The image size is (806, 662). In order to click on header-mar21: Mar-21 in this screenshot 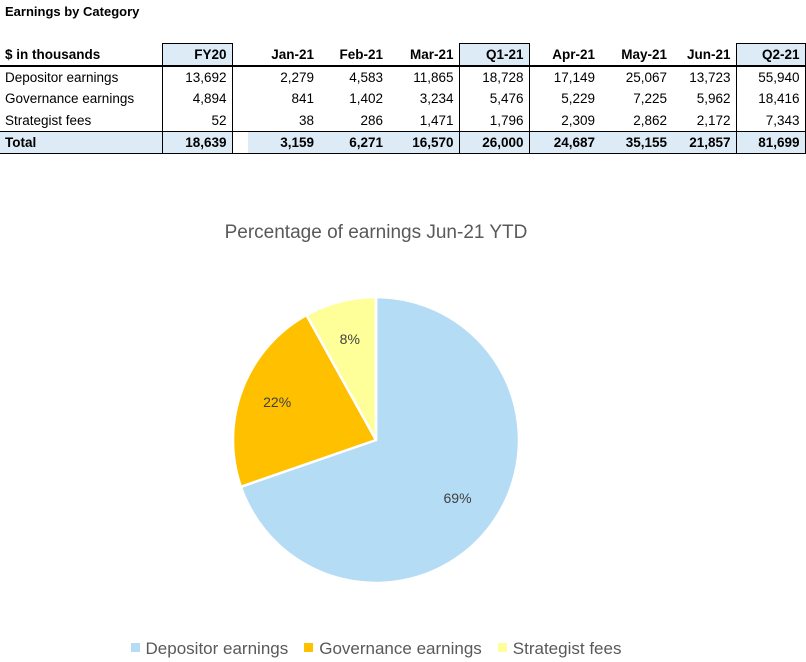, I will do `click(431, 54)`.